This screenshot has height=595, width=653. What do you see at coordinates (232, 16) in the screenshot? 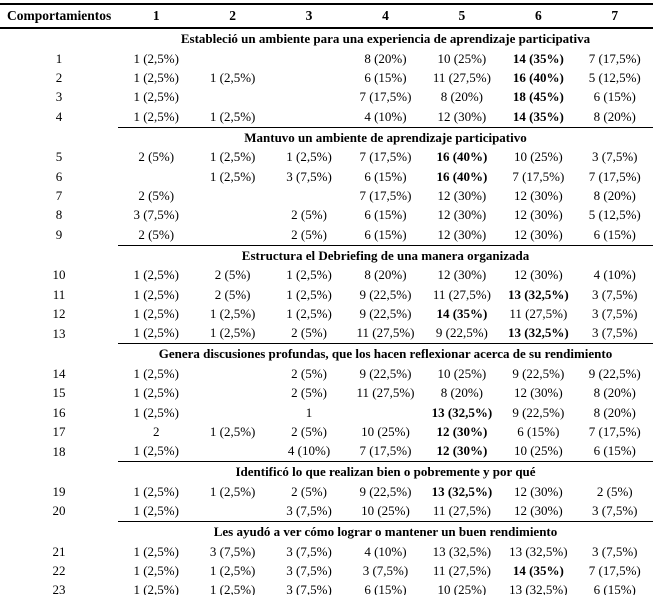
I see `header-col-2: 2` at bounding box center [232, 16].